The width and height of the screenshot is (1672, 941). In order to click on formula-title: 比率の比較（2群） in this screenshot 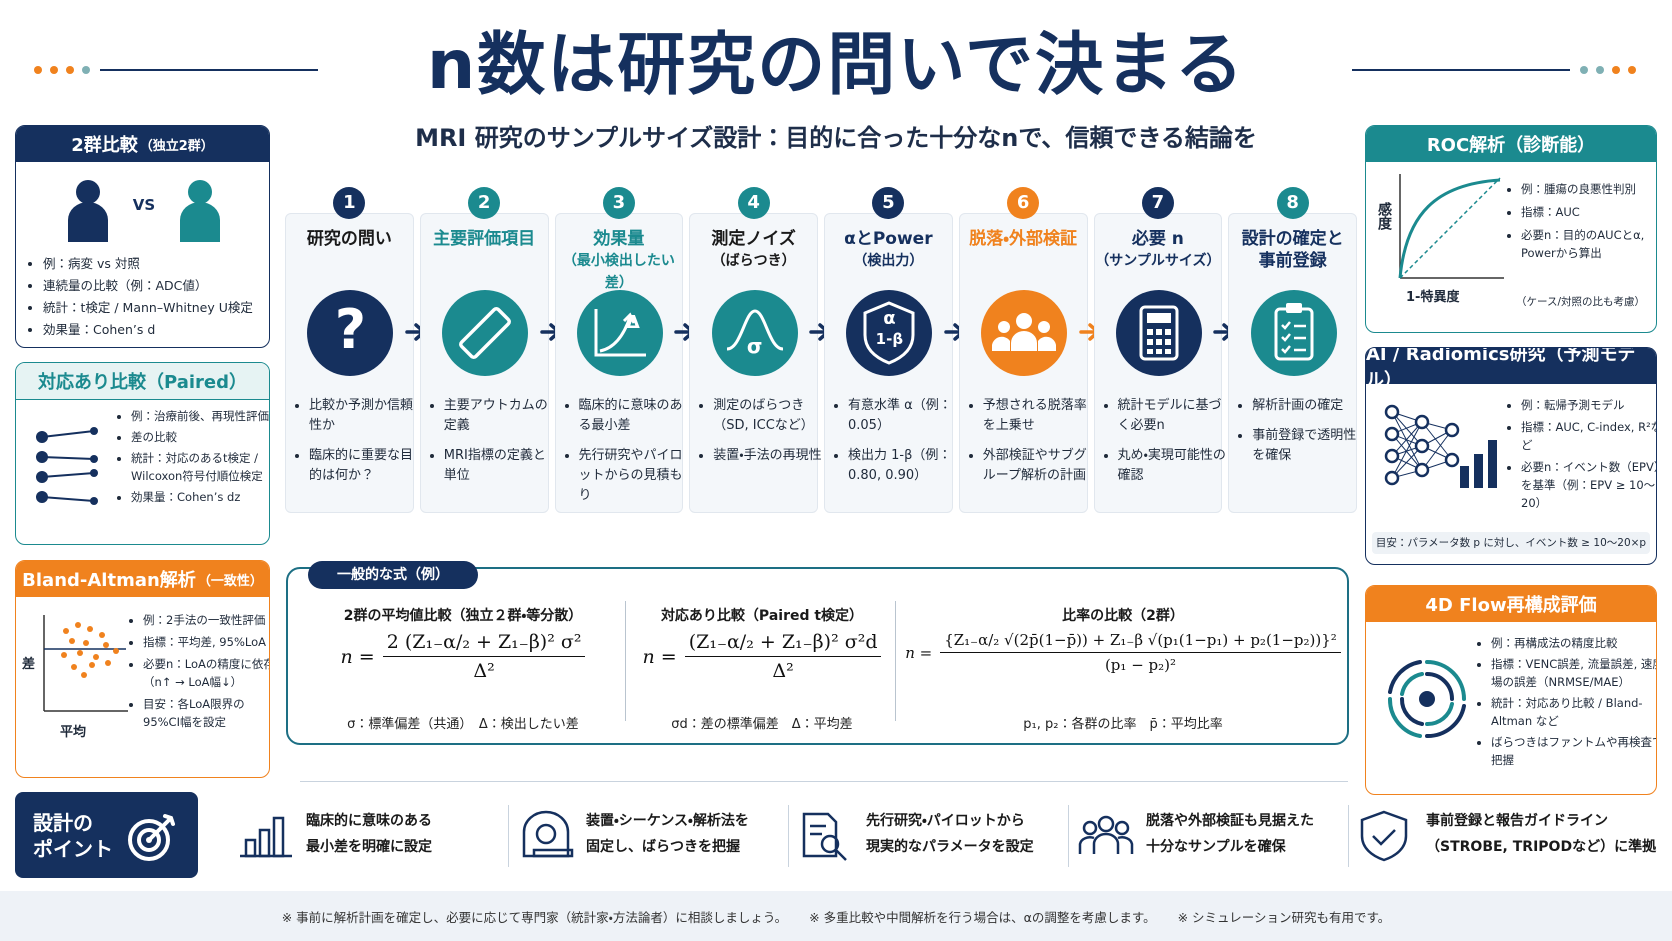, I will do `click(1123, 616)`.